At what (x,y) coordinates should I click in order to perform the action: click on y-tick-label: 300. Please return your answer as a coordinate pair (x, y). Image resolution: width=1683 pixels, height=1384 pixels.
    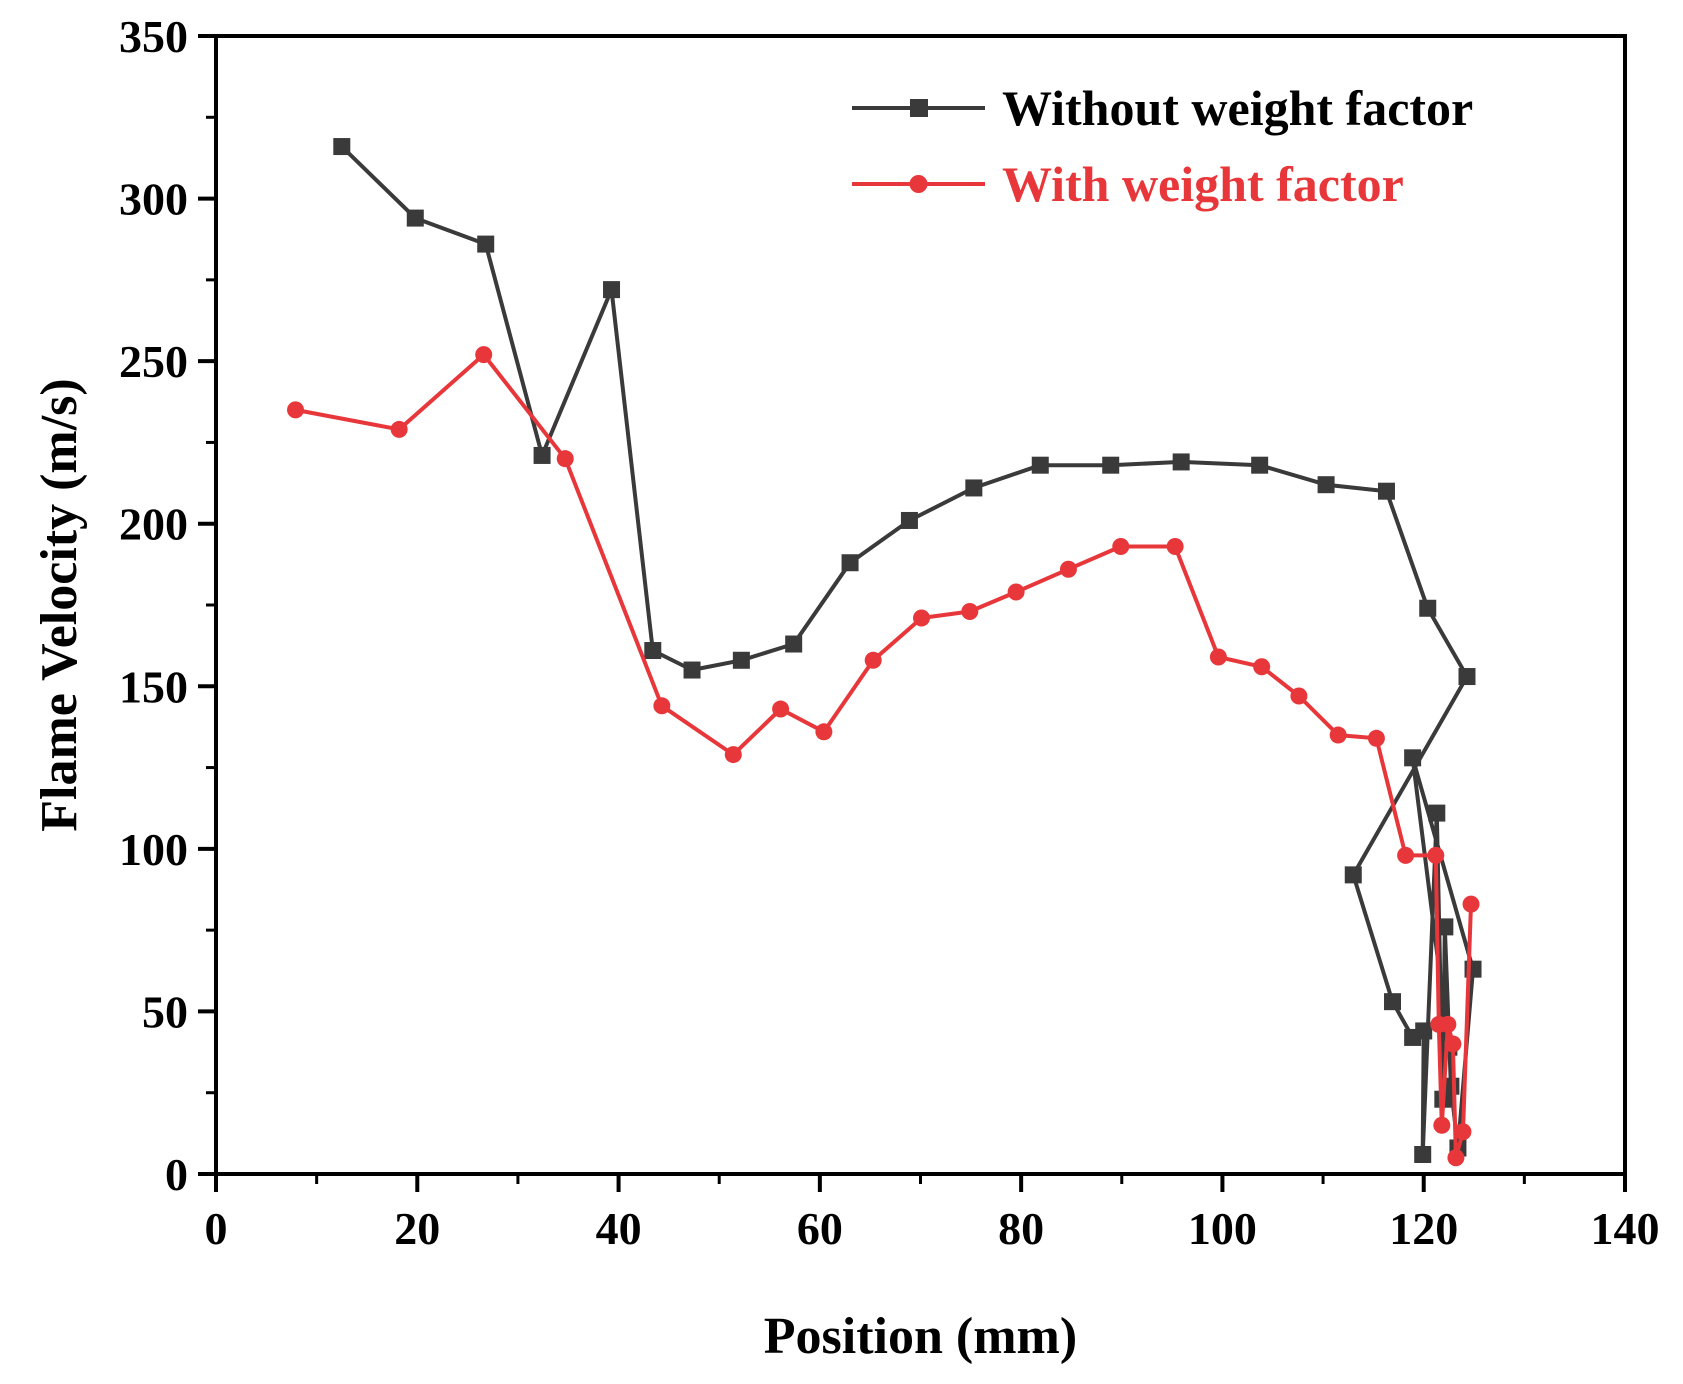
    Looking at the image, I should click on (153, 199).